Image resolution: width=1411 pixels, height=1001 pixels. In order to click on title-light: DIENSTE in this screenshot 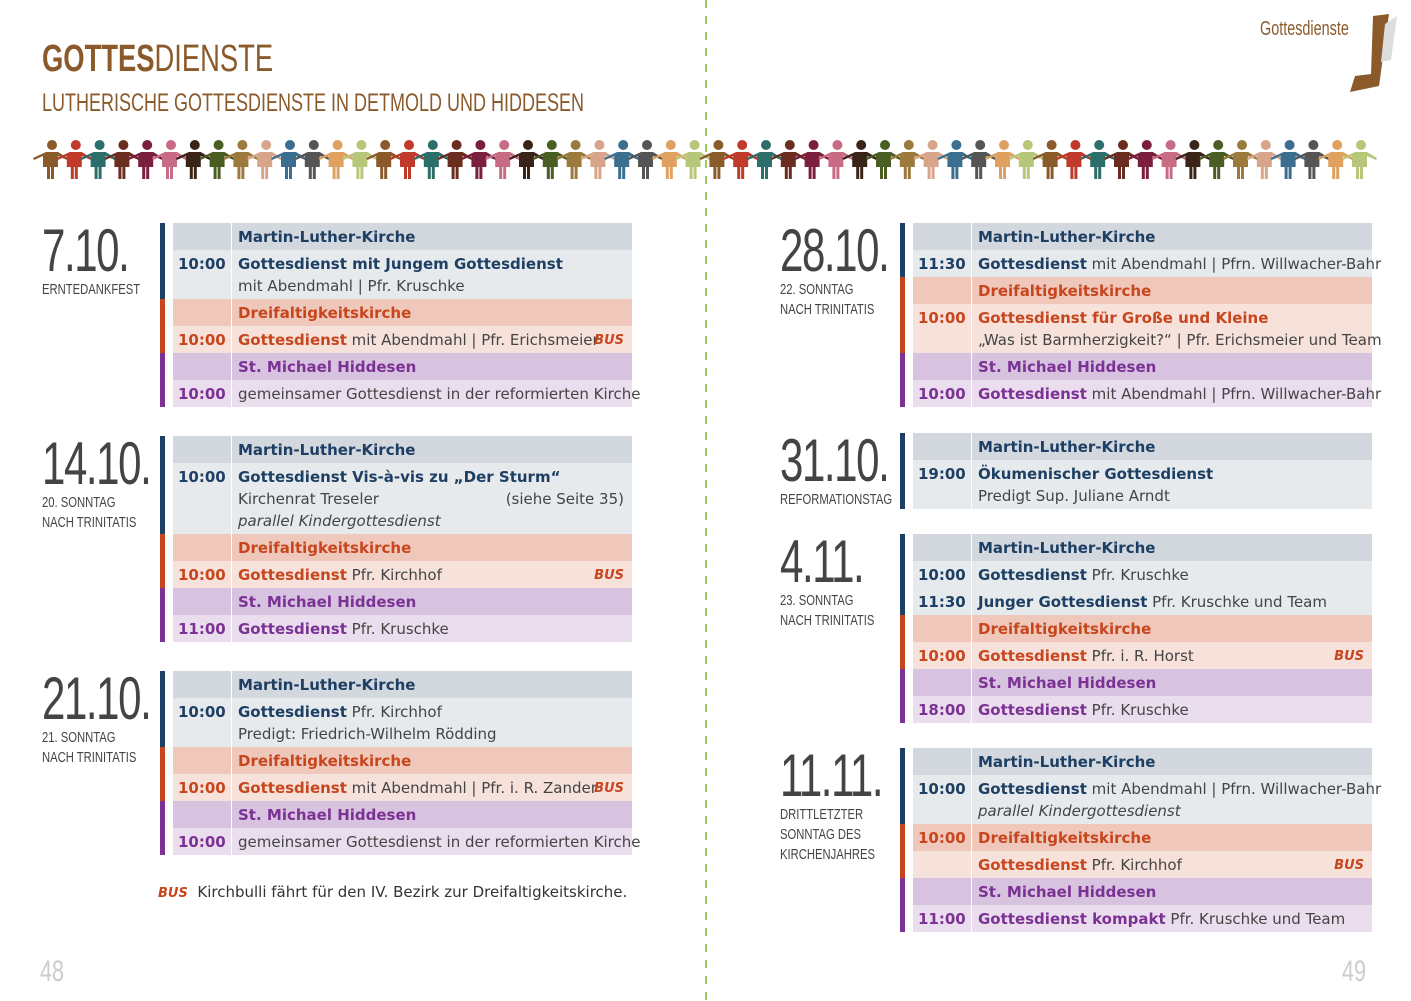, I will do `click(214, 59)`.